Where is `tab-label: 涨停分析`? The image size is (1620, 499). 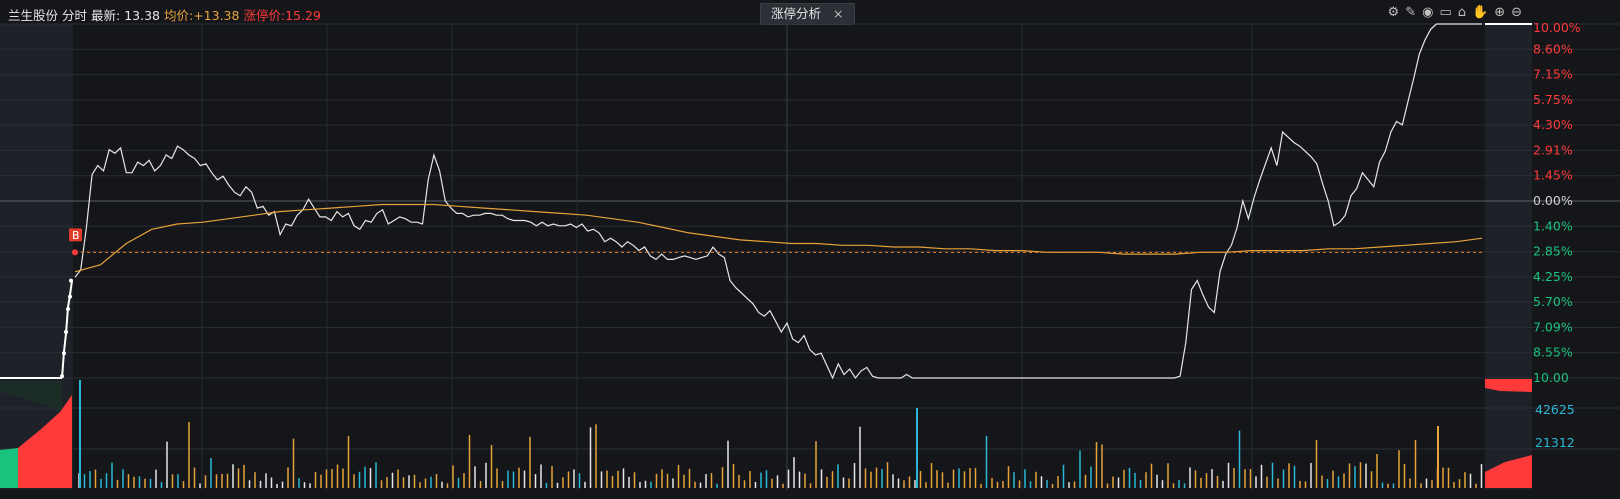
tab-label: 涨停分析 is located at coordinates (796, 13).